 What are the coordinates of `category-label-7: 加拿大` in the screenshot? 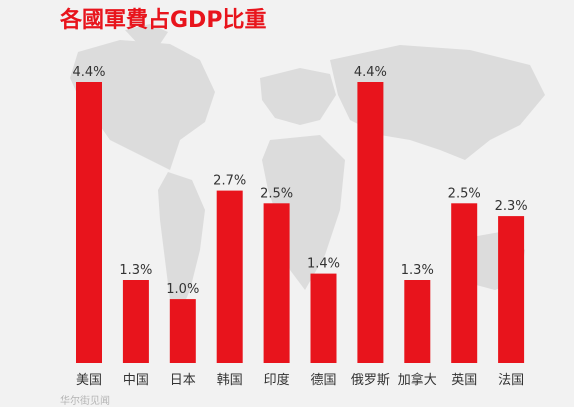 It's located at (417, 380).